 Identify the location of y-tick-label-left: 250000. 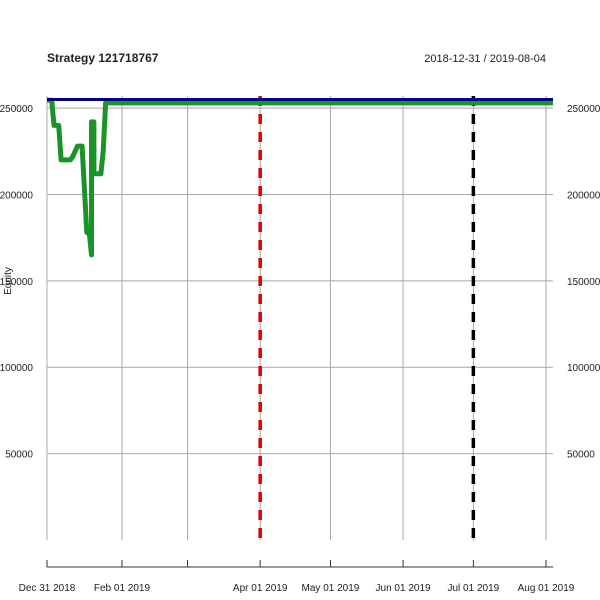
(16, 109).